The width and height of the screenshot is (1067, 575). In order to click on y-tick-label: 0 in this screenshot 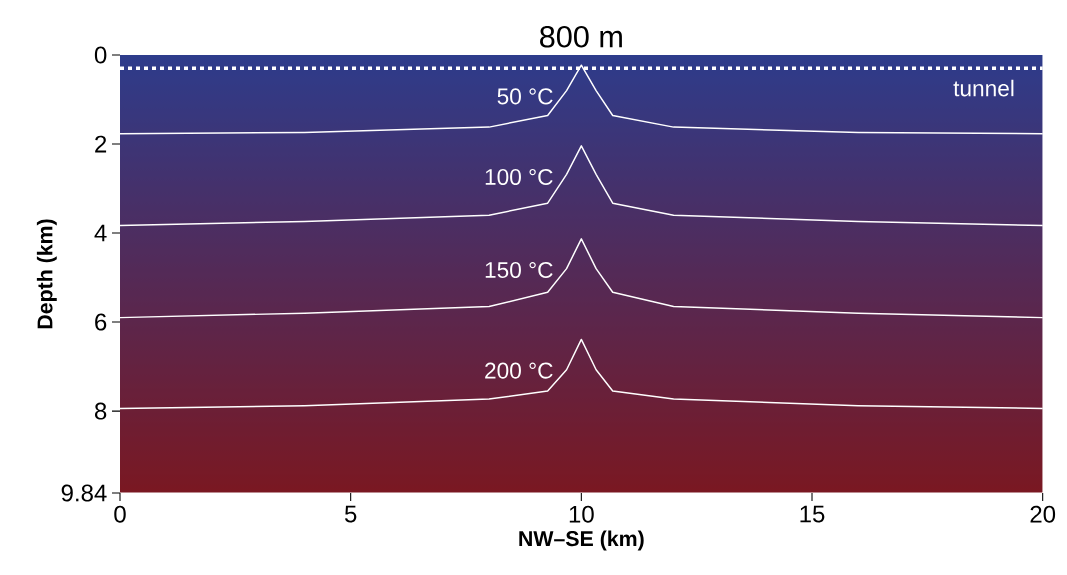, I will do `click(100, 55)`.